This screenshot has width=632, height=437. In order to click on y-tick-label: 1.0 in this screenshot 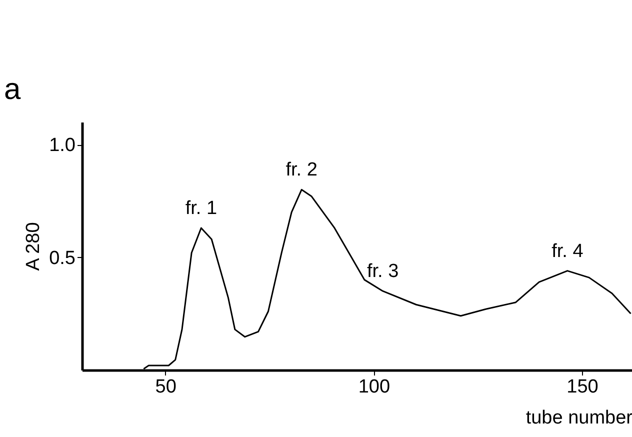, I will do `click(62, 145)`.